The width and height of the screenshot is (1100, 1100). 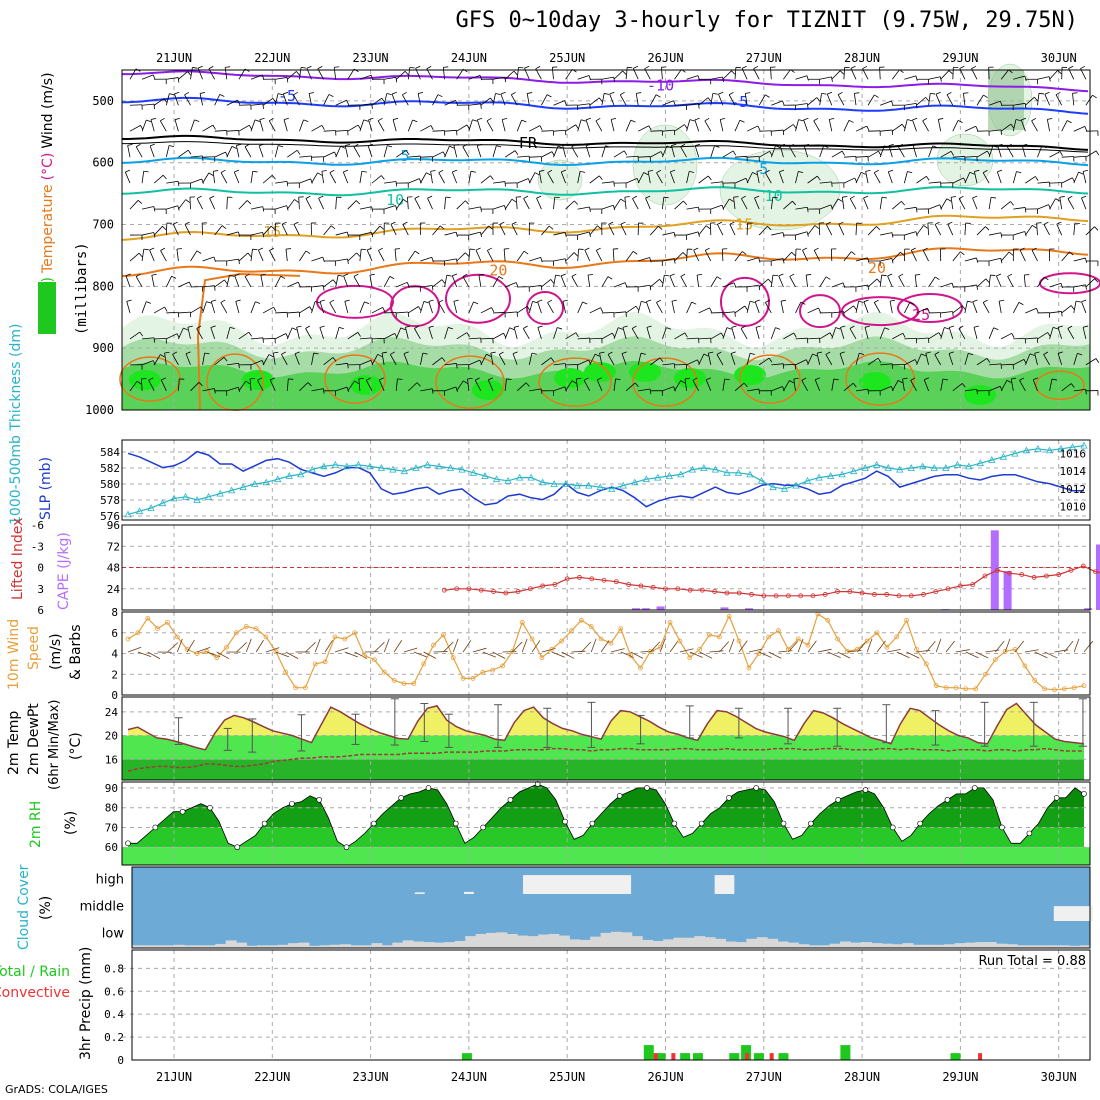 I want to click on pressure-tick-label: 800, so click(x=103, y=286).